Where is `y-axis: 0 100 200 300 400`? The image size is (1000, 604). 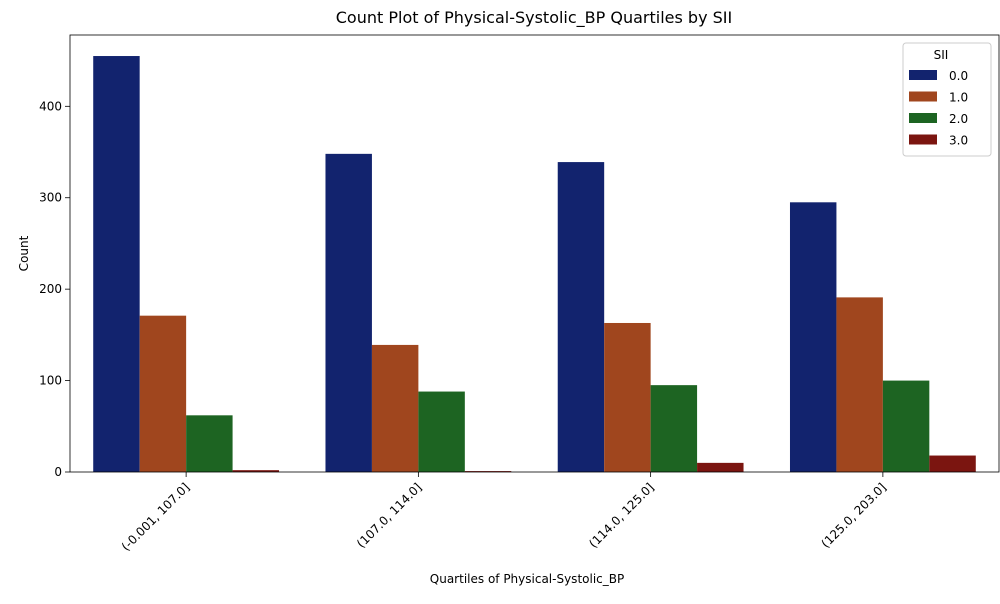
y-axis: 0 100 200 300 400 is located at coordinates (54, 289).